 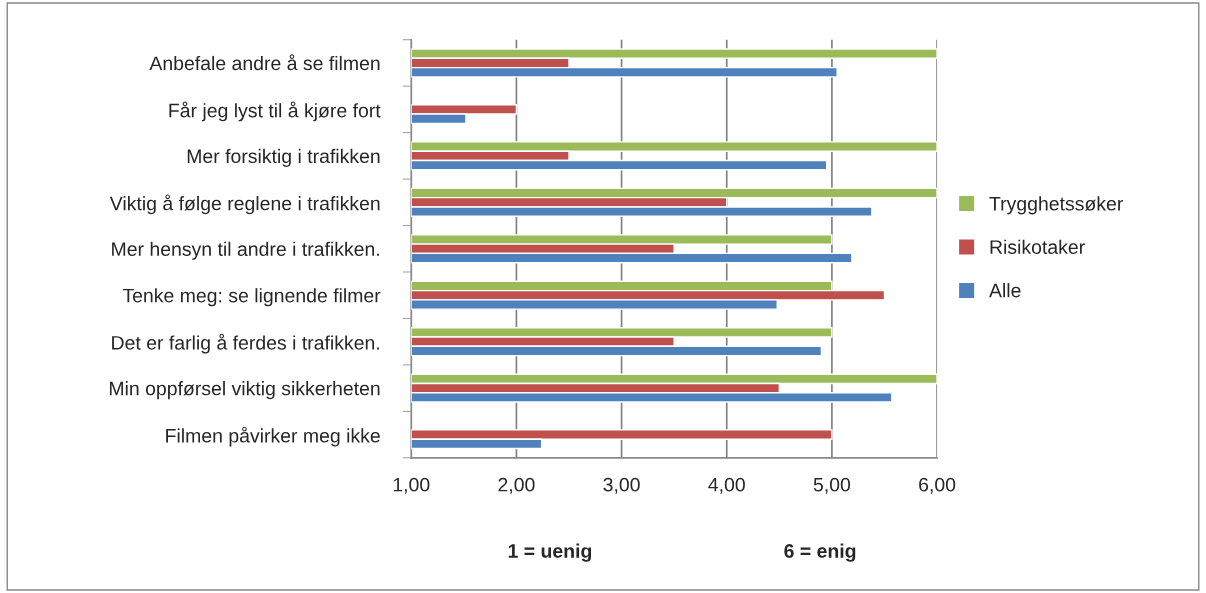 What do you see at coordinates (275, 111) in the screenshot?
I see `y-tick-label: Får jeg lyst til å kjøre fort` at bounding box center [275, 111].